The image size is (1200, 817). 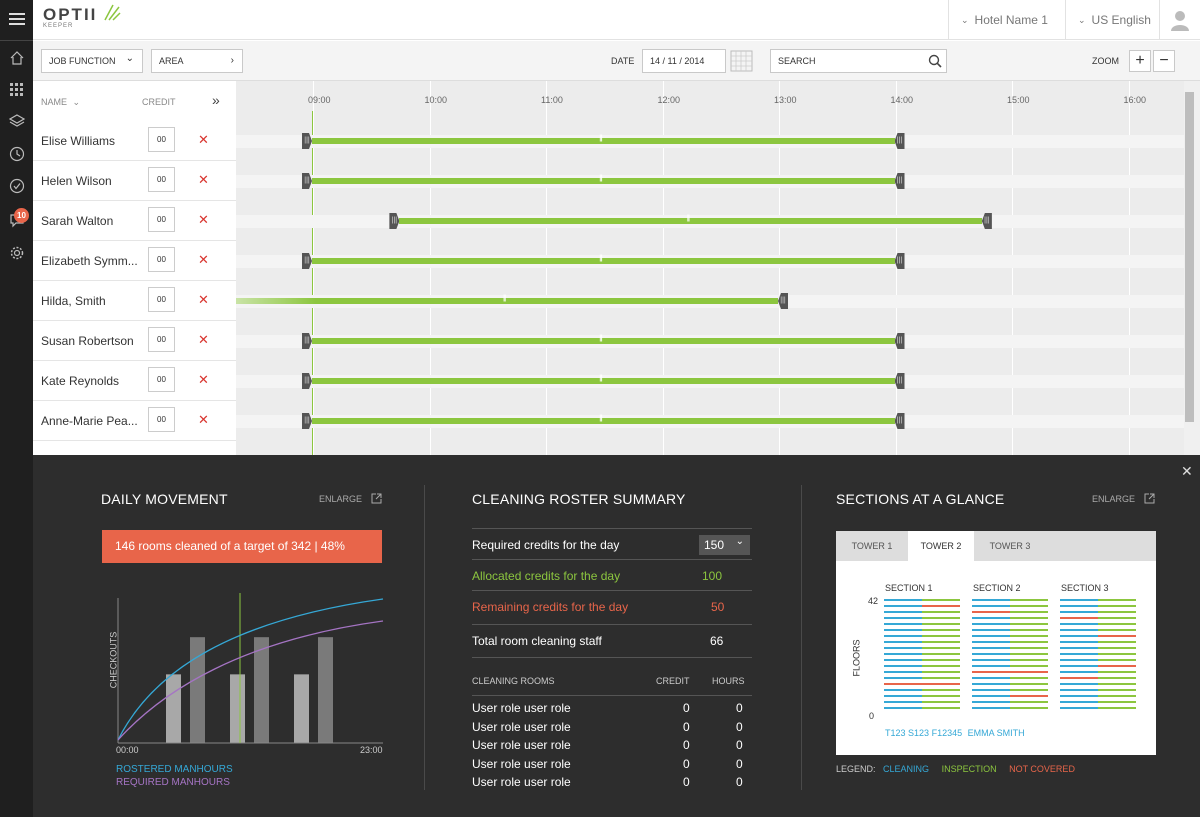 What do you see at coordinates (134, 261) in the screenshot?
I see `staff-row: Elizabeth Symm... 00 ✕` at bounding box center [134, 261].